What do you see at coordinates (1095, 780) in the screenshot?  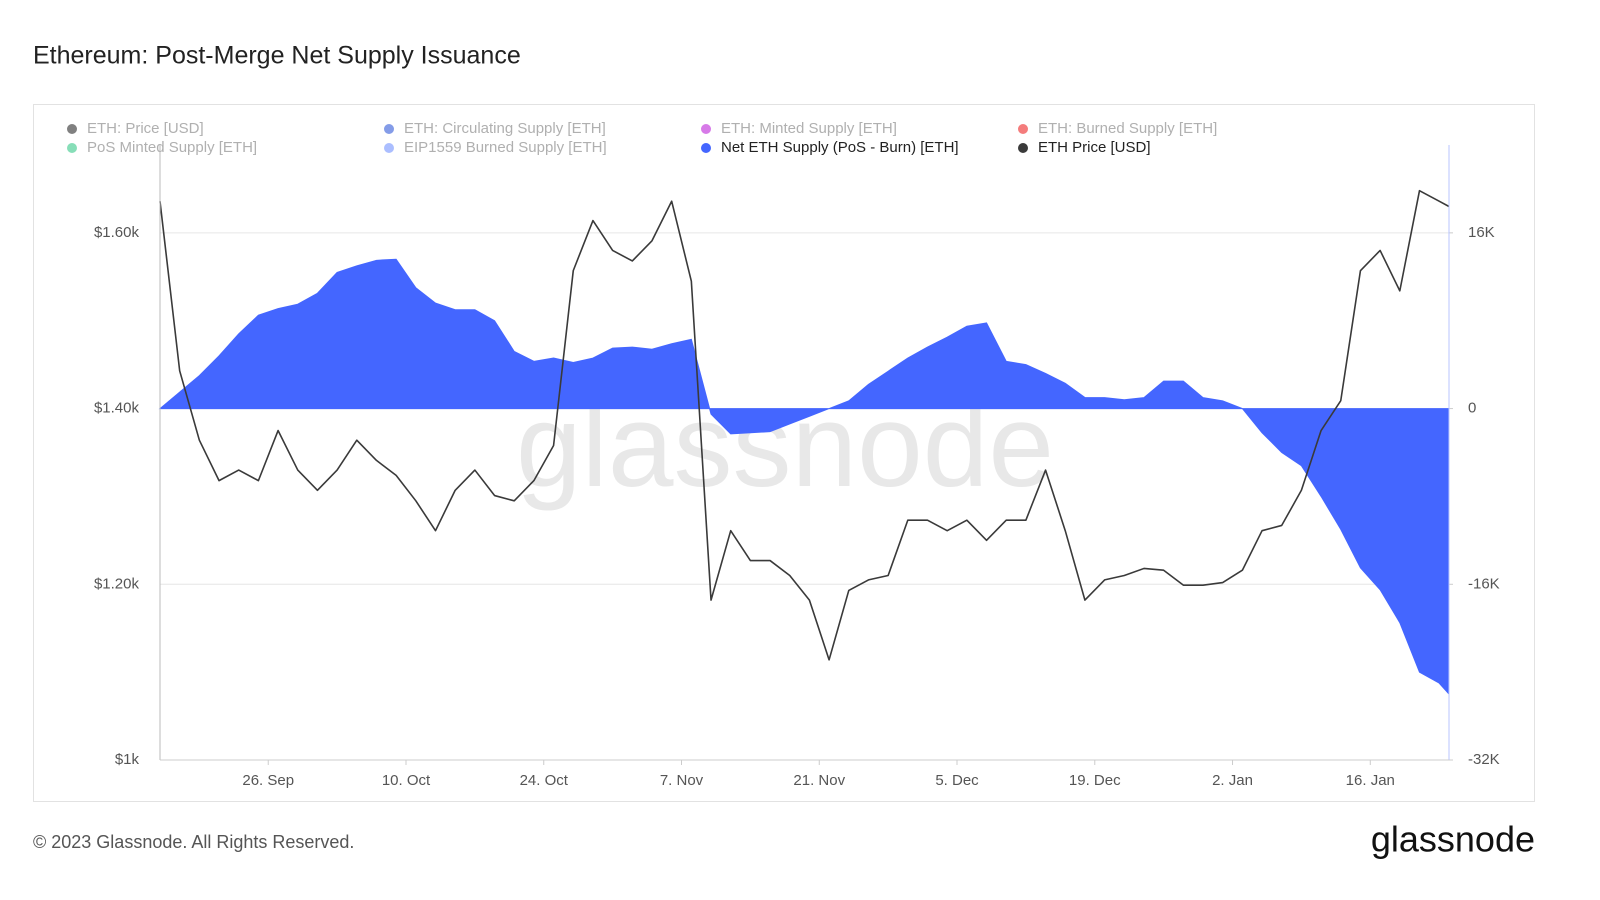 I see `x-tick-label: 19. Dec` at bounding box center [1095, 780].